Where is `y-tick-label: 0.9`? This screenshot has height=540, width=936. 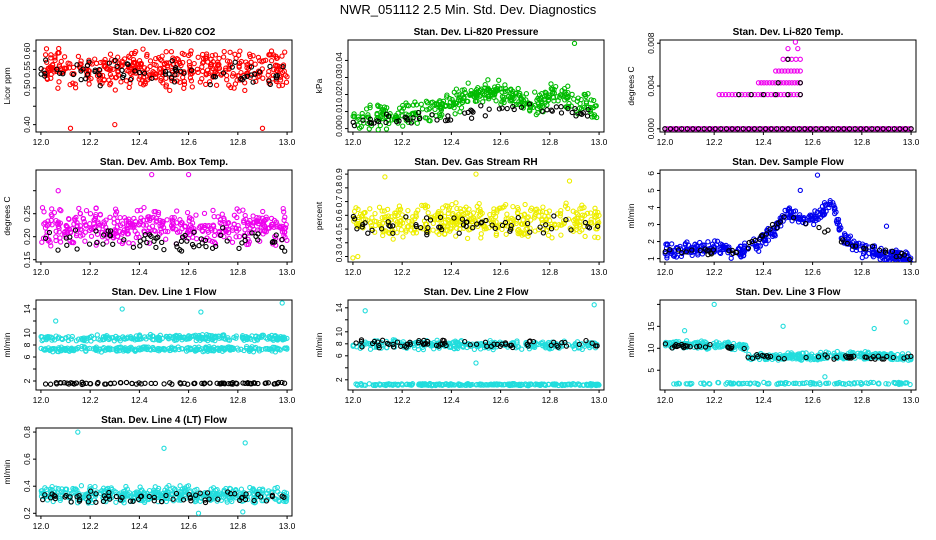 y-tick-label: 0.9 is located at coordinates (339, 174).